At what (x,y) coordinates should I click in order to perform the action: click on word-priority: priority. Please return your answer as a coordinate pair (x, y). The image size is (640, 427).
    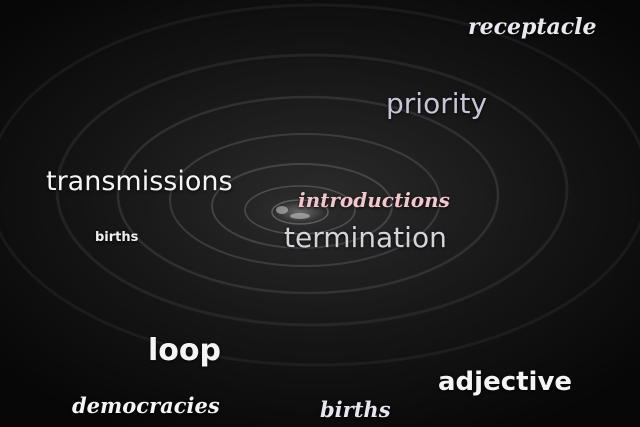
    Looking at the image, I should click on (437, 103).